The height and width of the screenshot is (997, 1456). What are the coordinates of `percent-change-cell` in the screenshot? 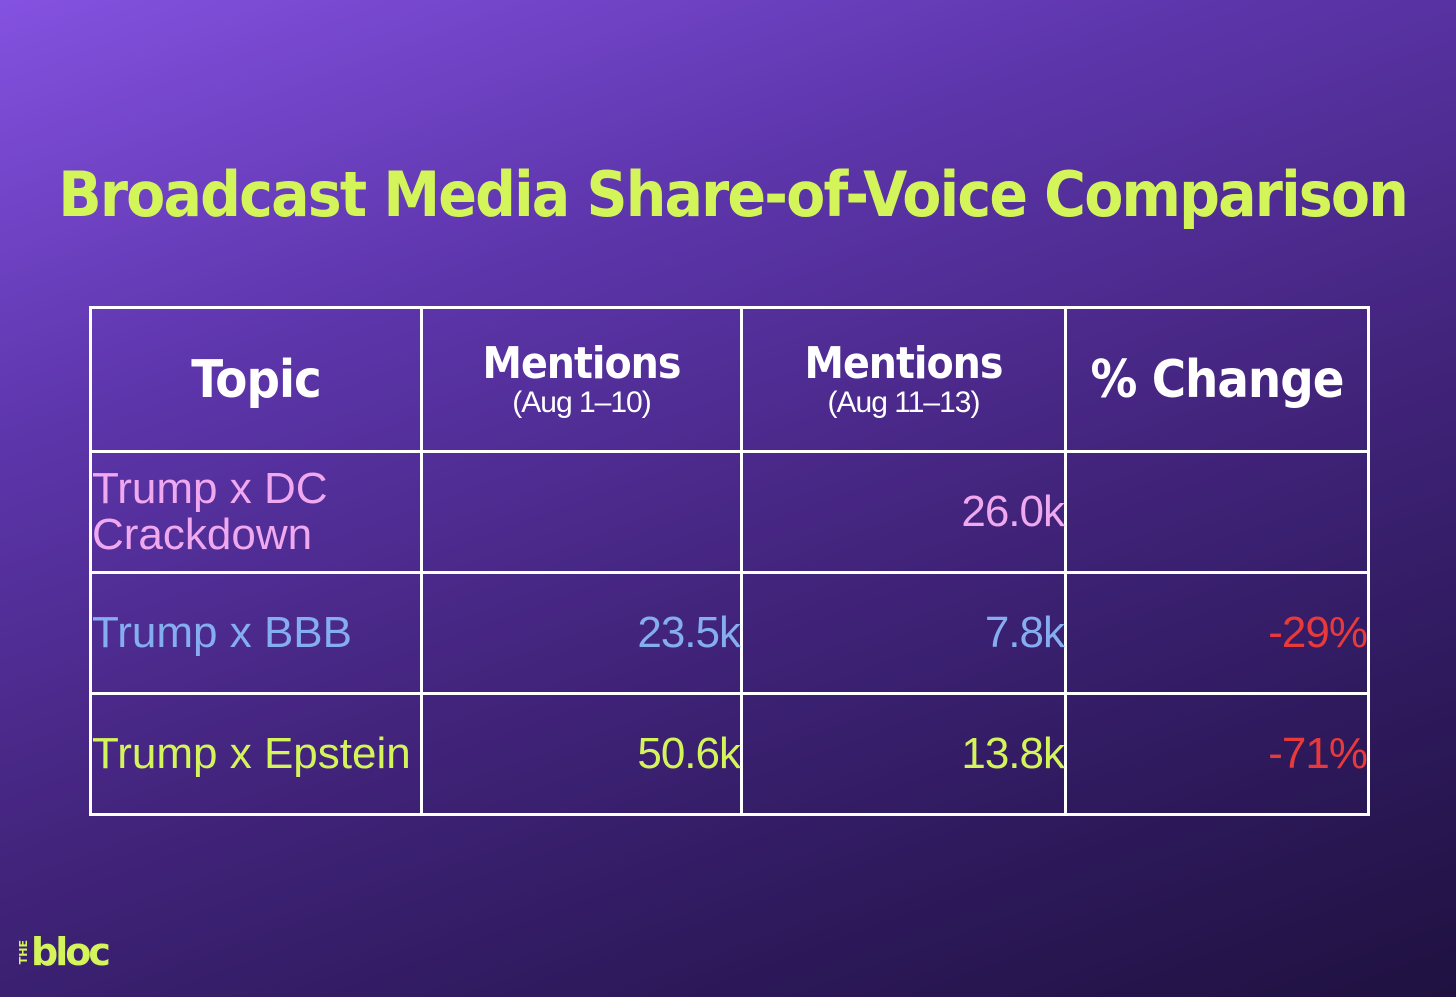 It's located at (1217, 512).